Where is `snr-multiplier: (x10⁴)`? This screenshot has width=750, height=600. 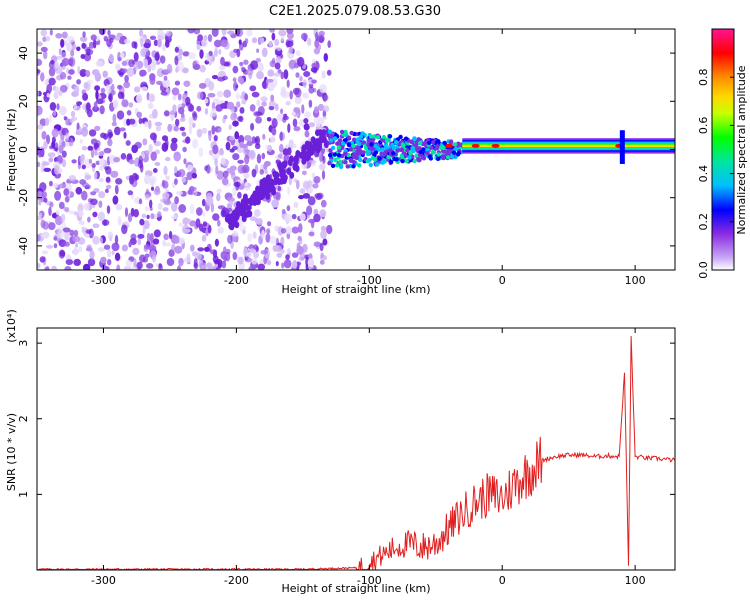
snr-multiplier: (x10⁴) is located at coordinates (11, 326).